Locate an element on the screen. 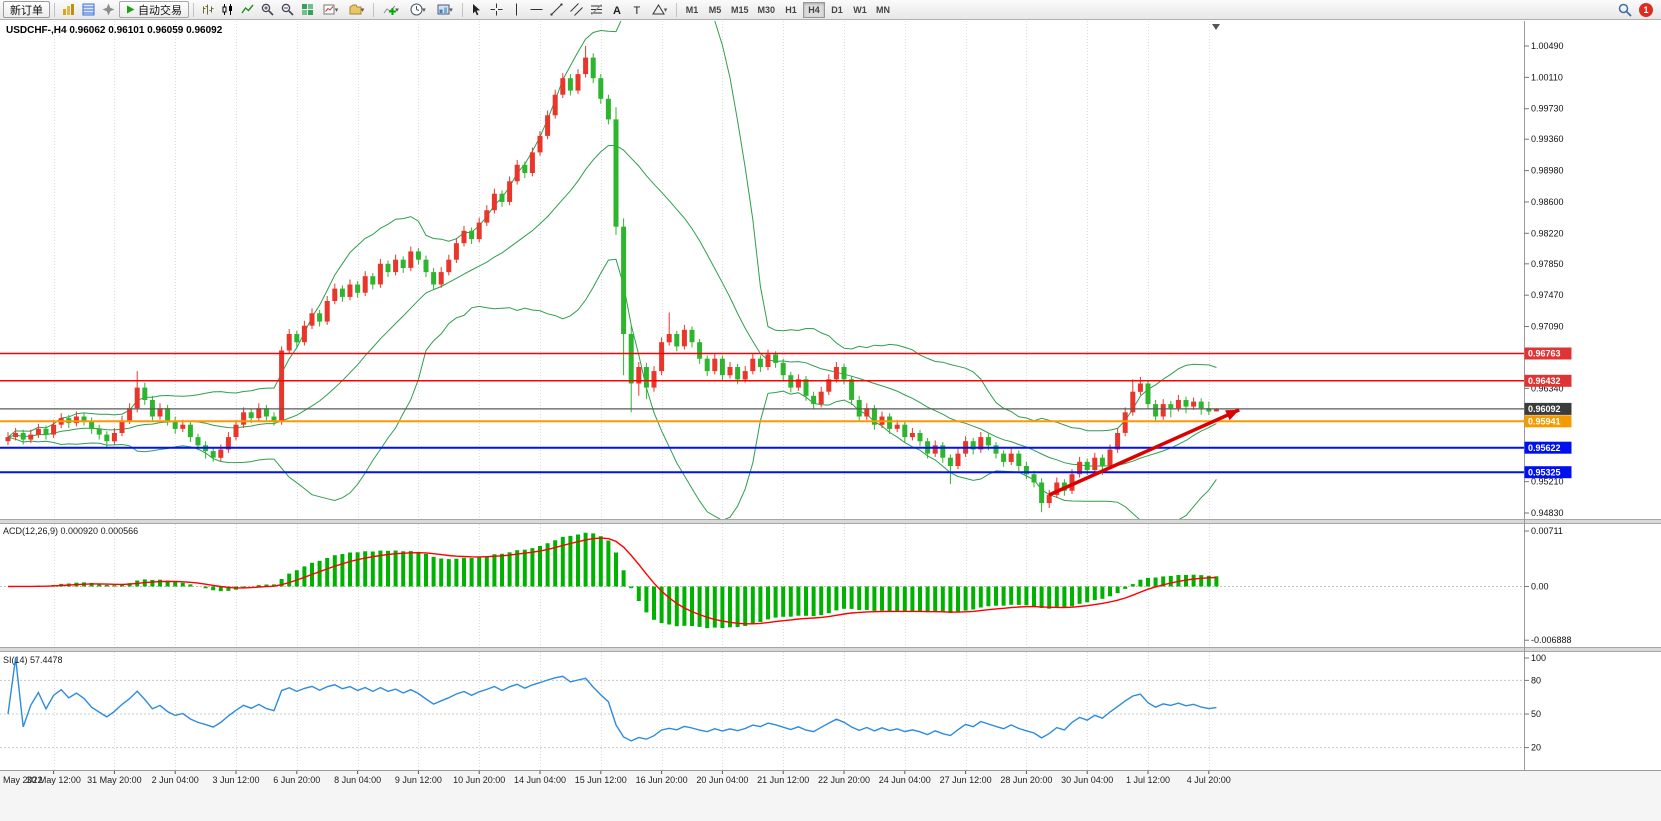  trend-arrow is located at coordinates (1144, 452).